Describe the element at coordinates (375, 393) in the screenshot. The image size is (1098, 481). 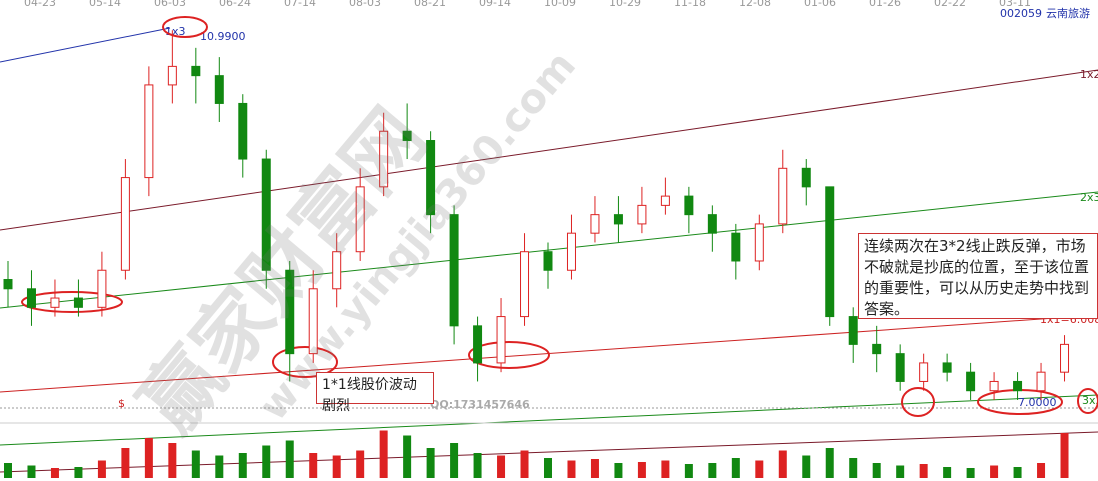
I see `annotation: 1*1线股价波动剧烈` at that location.